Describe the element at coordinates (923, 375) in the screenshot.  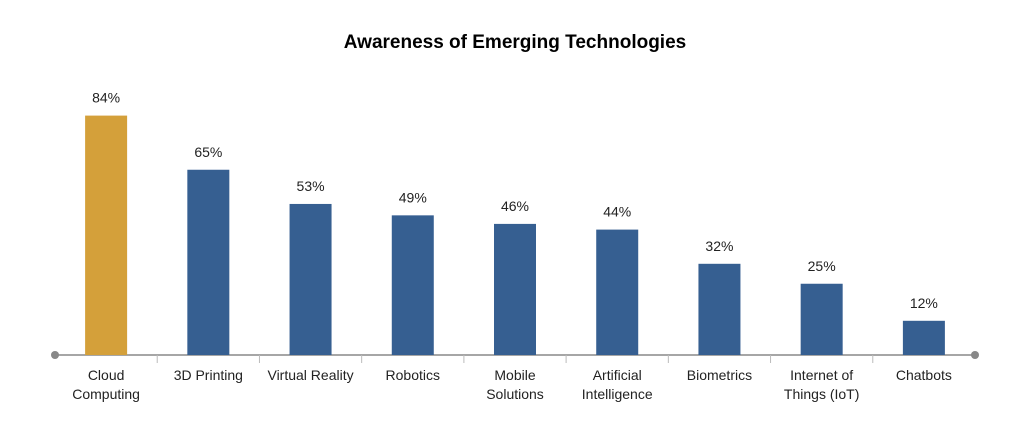
I see `x-tick-label: Chatbots` at that location.